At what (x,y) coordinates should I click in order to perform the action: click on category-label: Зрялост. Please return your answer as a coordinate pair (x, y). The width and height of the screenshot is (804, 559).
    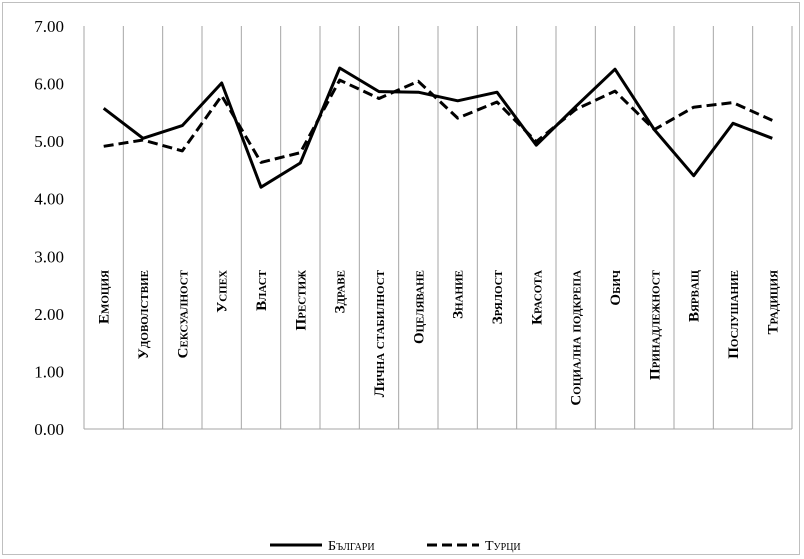
    Looking at the image, I should click on (498, 296).